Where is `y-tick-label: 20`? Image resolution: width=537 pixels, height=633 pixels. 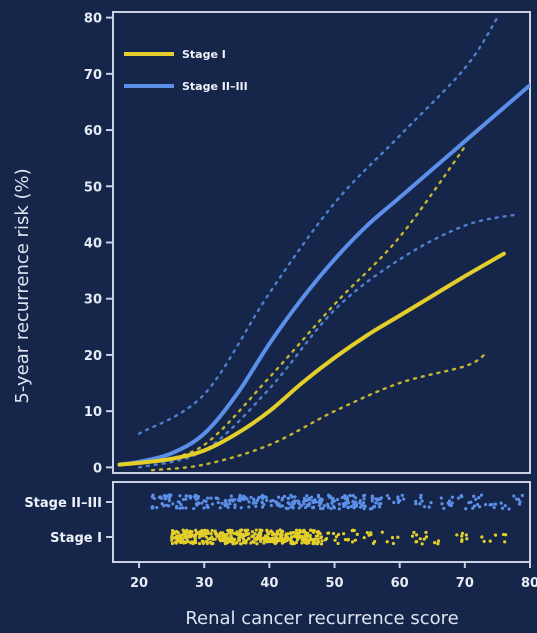
y-tick-label: 20 is located at coordinates (93, 356).